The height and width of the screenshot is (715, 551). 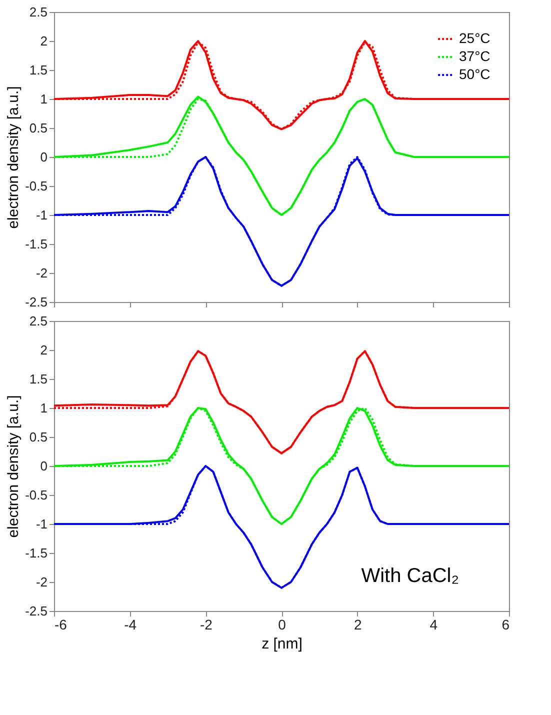 I want to click on legend-label: 25°C, so click(x=474, y=38).